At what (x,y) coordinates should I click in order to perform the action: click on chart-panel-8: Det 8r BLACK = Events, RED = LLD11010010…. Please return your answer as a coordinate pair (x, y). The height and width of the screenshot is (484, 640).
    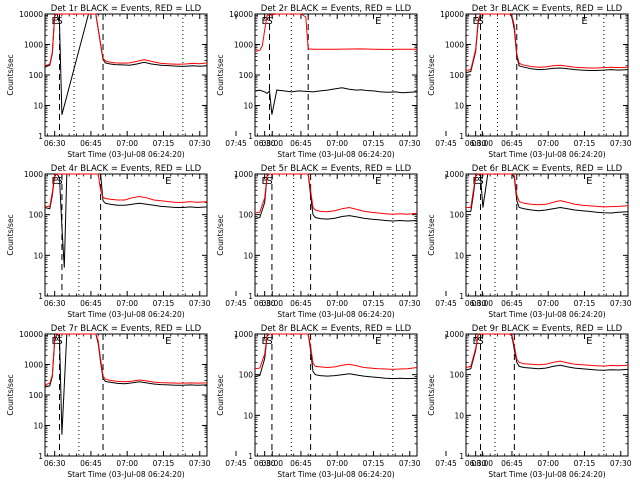
    Looking at the image, I should click on (354, 401).